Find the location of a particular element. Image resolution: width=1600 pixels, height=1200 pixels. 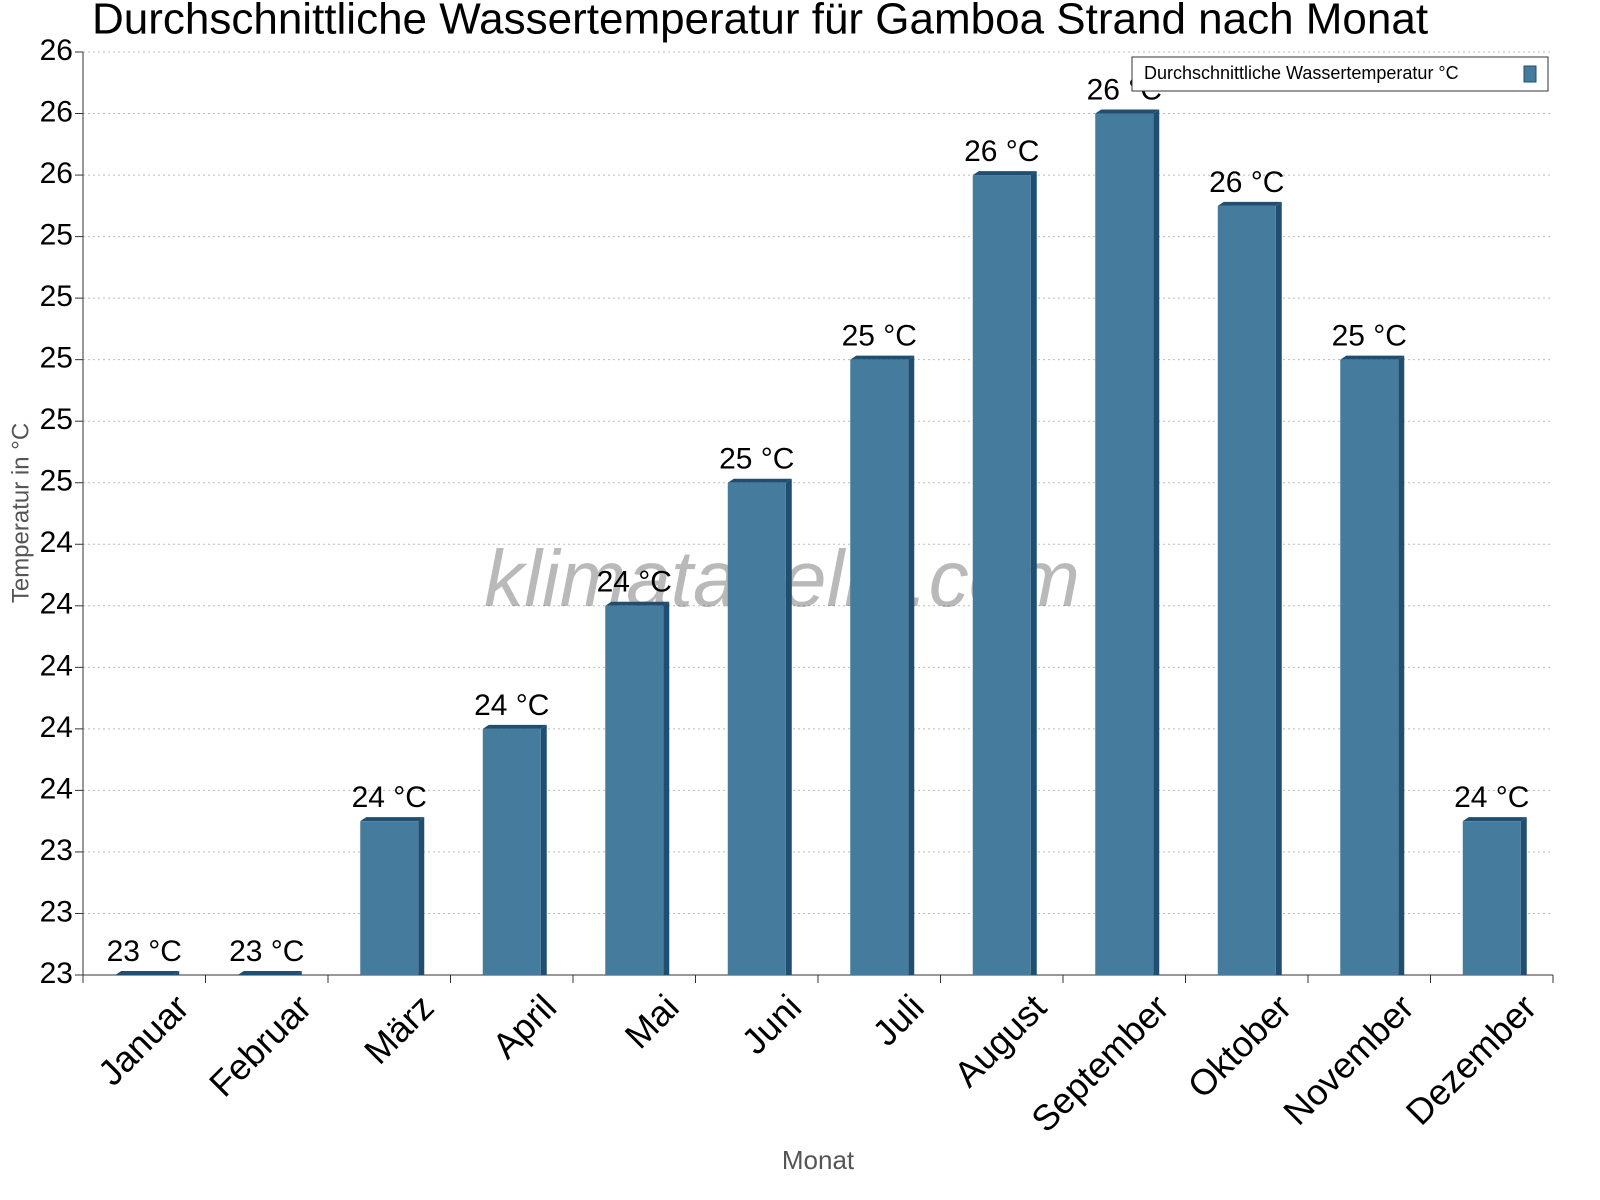

x-tick-label: Juli is located at coordinates (897, 1019).